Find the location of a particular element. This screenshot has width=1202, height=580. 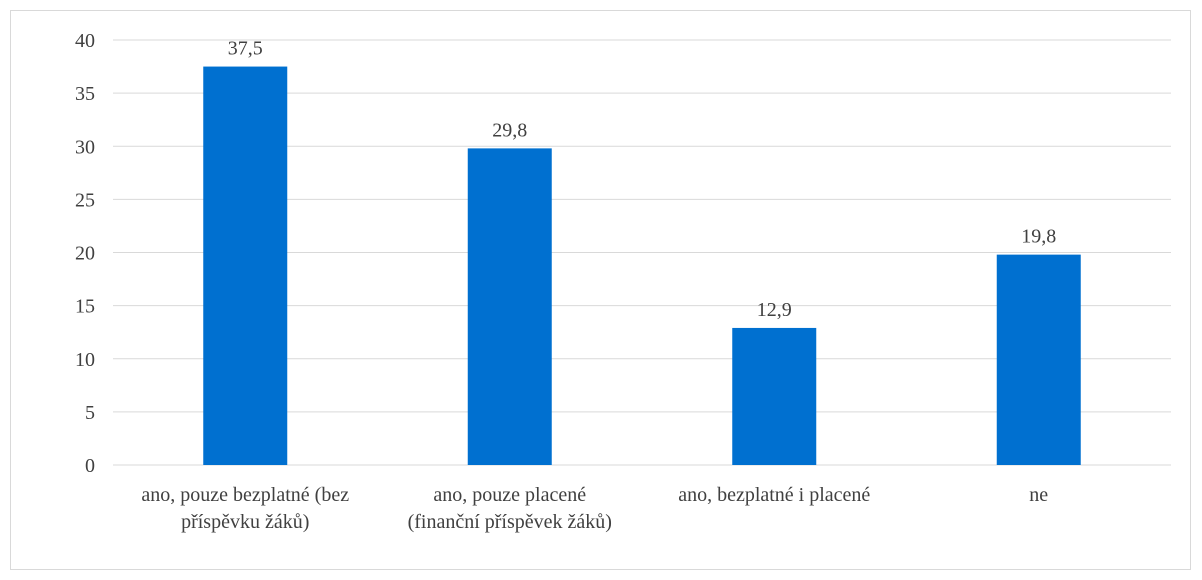

bar-value-label: 12,9 is located at coordinates (774, 310).